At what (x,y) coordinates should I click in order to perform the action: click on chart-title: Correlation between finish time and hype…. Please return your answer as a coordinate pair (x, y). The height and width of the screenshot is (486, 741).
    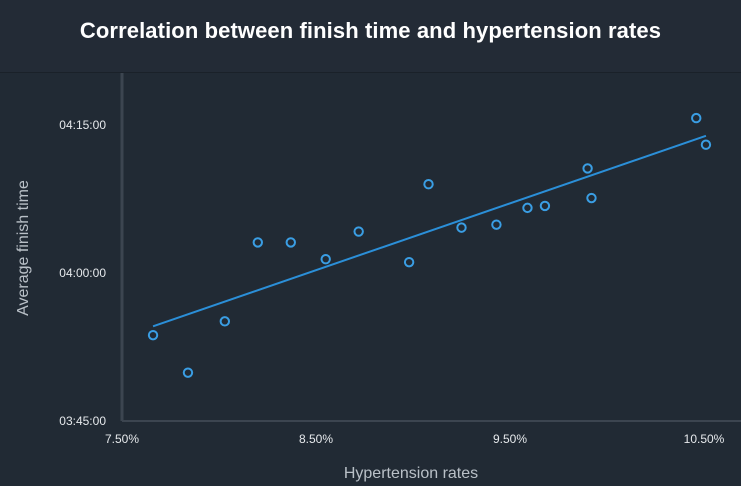
    Looking at the image, I should click on (370, 30).